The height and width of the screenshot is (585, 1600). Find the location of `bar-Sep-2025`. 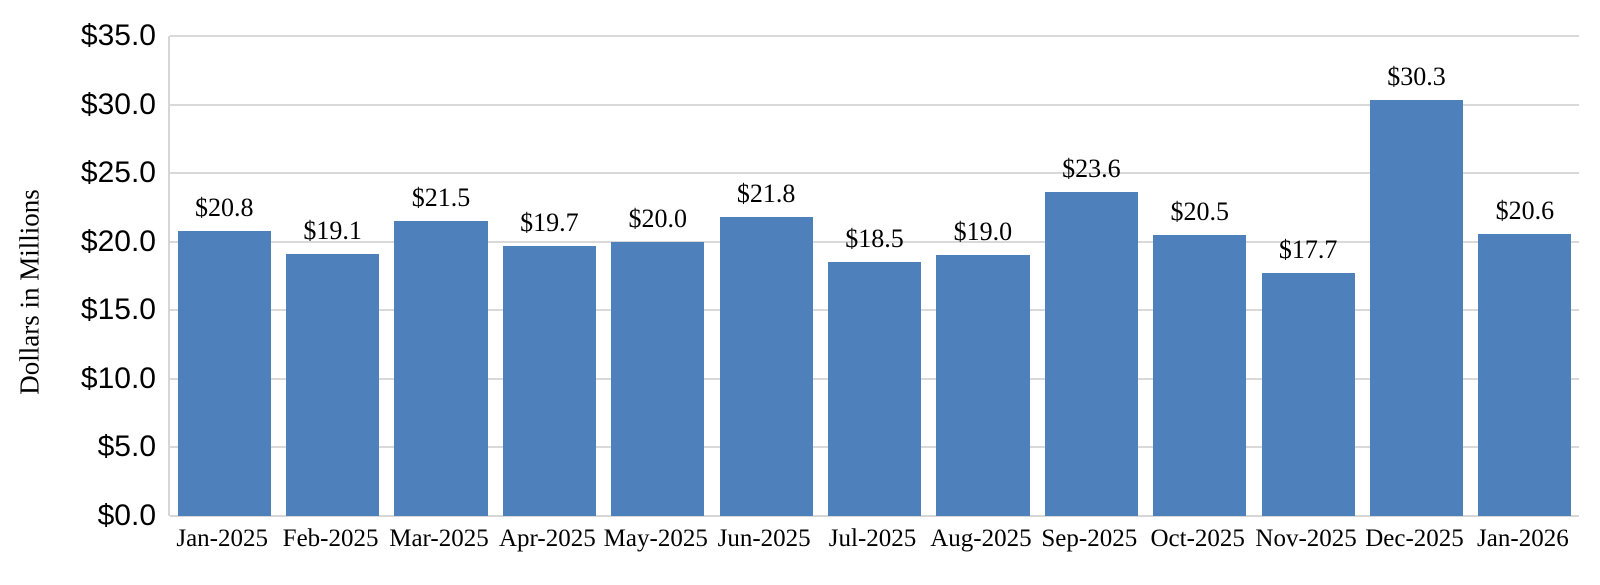

bar-Sep-2025 is located at coordinates (1091, 354).